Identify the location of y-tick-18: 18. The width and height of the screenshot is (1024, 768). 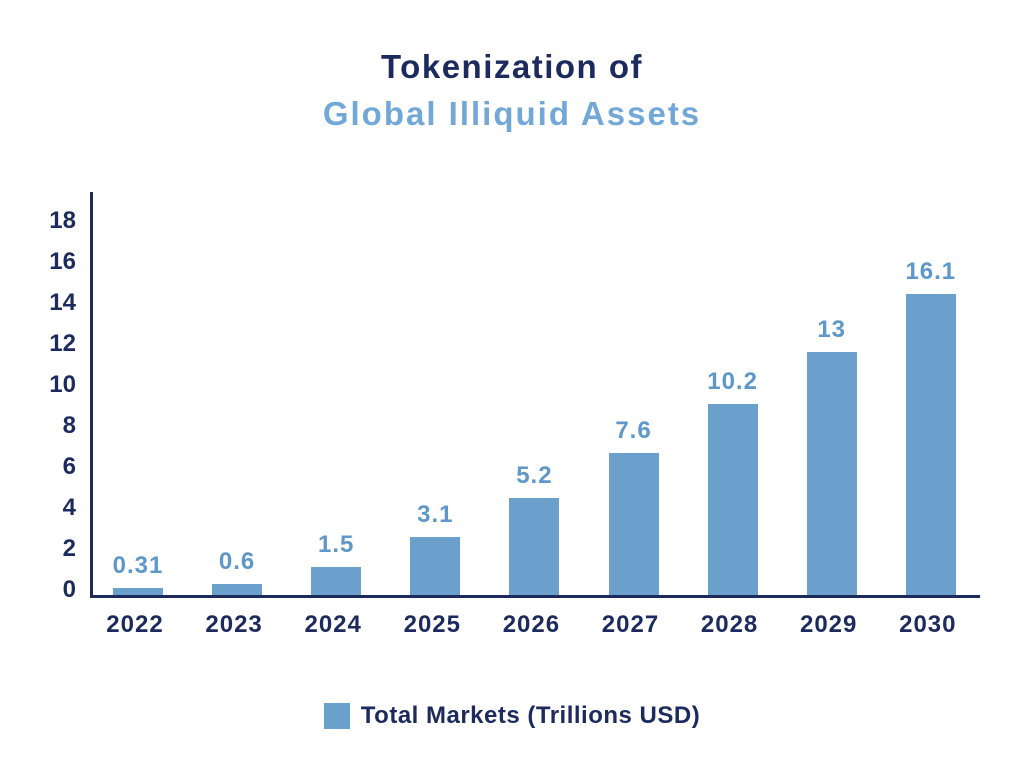
(62, 220).